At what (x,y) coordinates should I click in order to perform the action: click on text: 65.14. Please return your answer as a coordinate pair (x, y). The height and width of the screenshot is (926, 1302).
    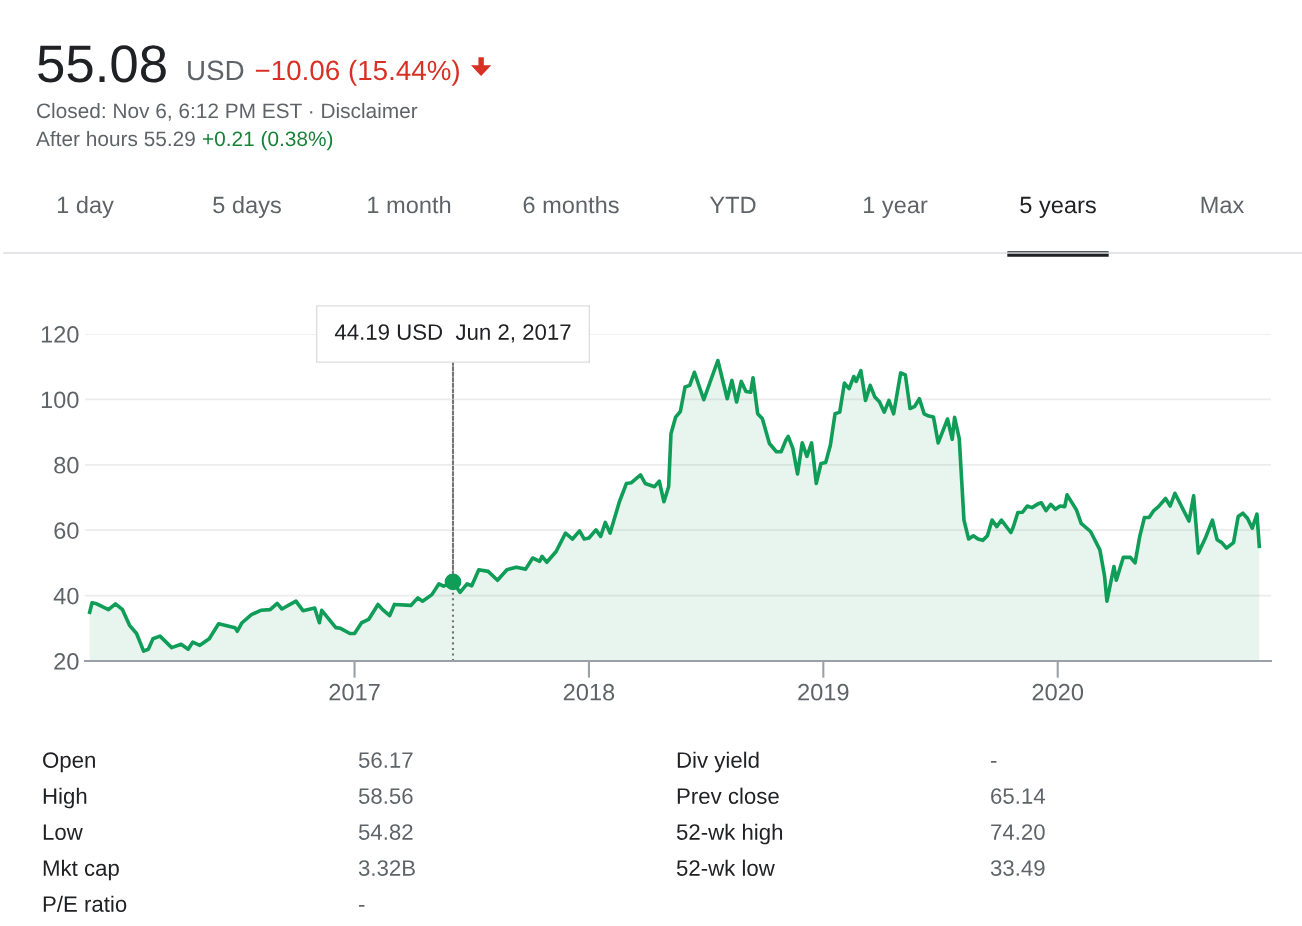
    Looking at the image, I should click on (1018, 796).